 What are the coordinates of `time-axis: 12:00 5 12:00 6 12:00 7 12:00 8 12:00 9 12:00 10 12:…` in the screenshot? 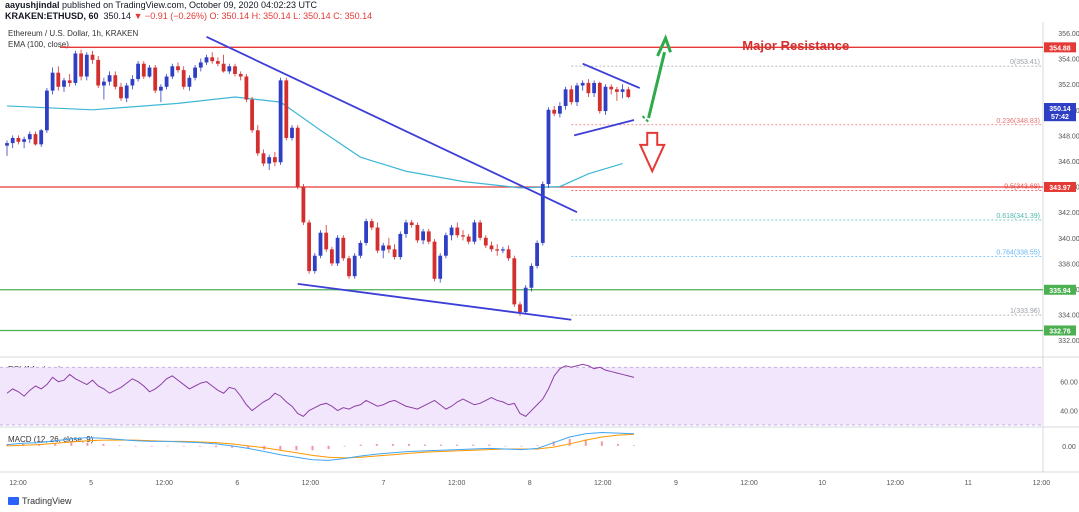 It's located at (529, 483).